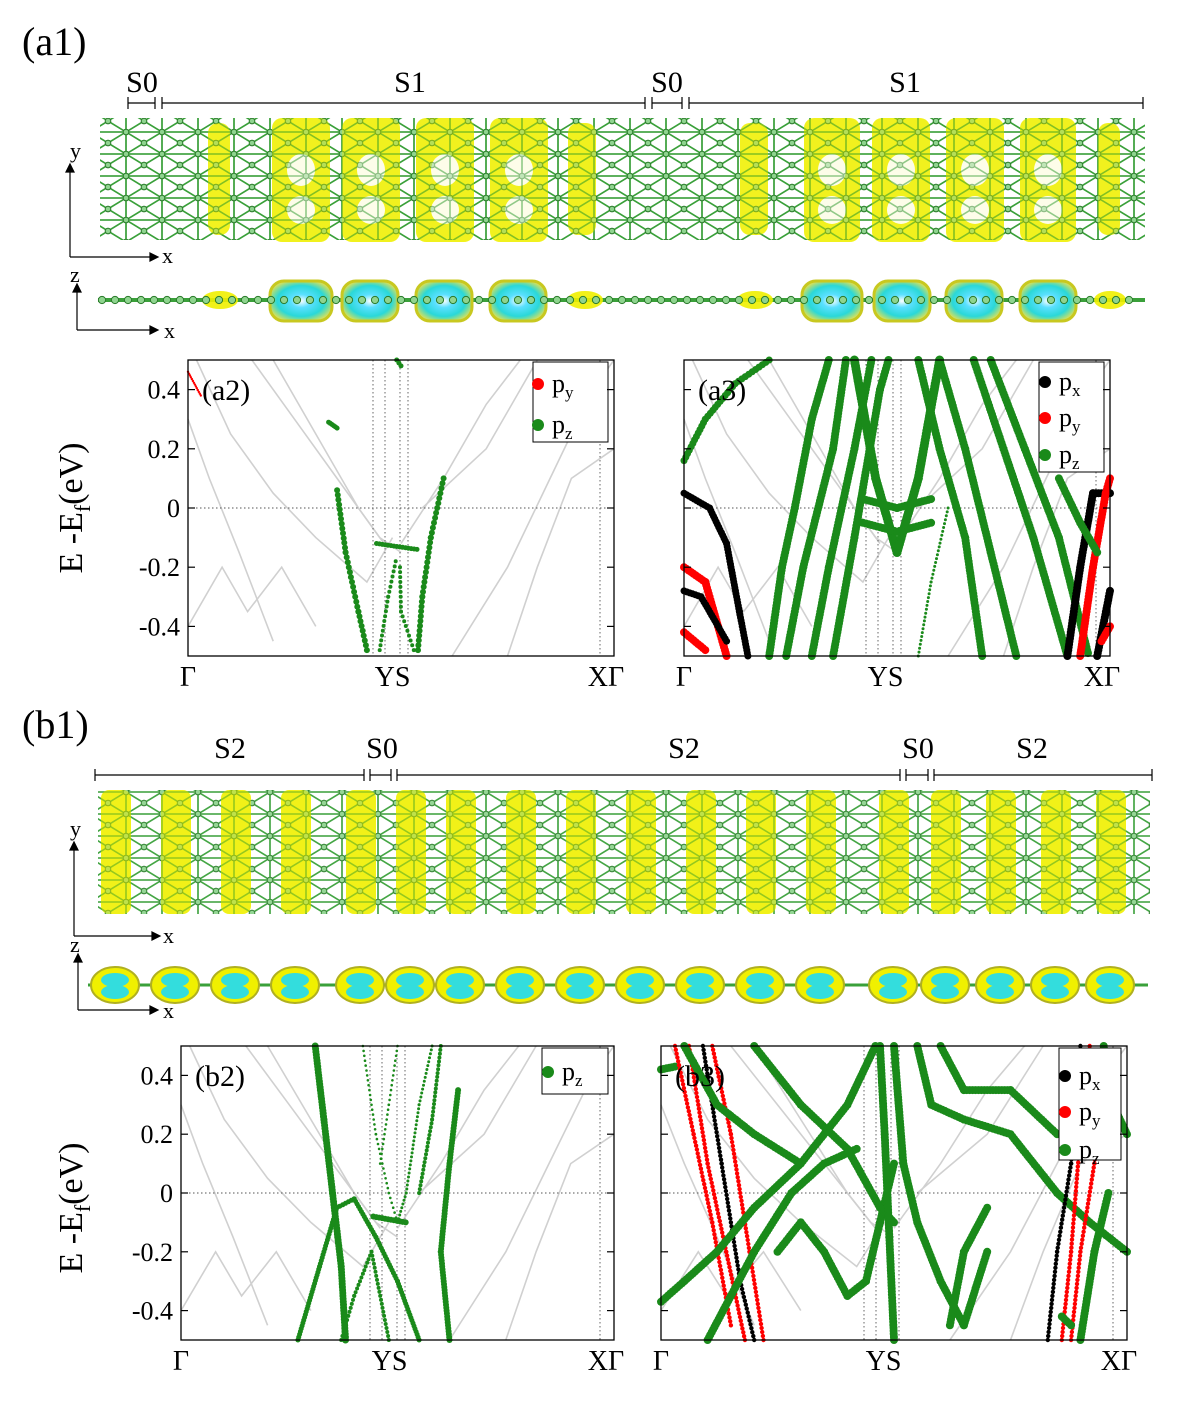  Describe the element at coordinates (378, 1193) in the screenshot. I see `projected-bands` at that location.